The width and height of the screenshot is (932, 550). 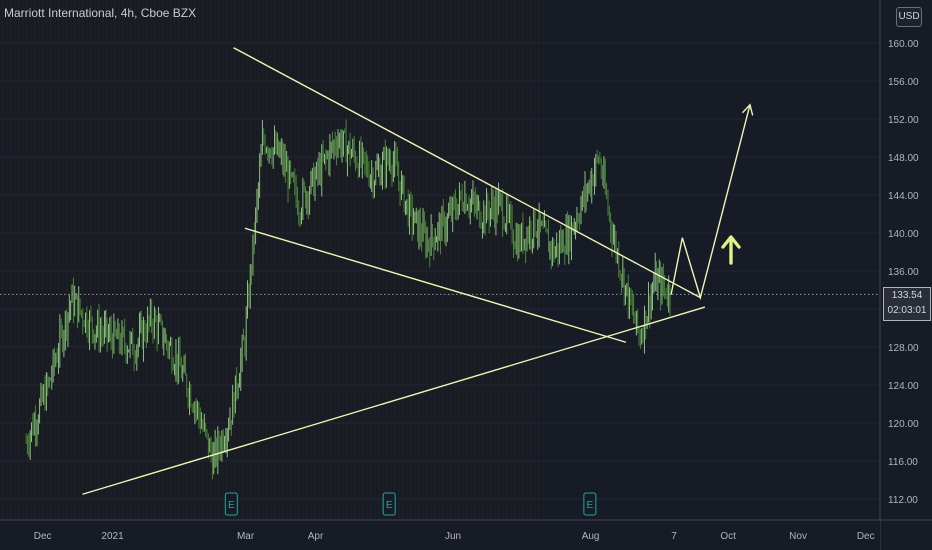 I want to click on price-tick-label: 152.00, so click(x=903, y=120).